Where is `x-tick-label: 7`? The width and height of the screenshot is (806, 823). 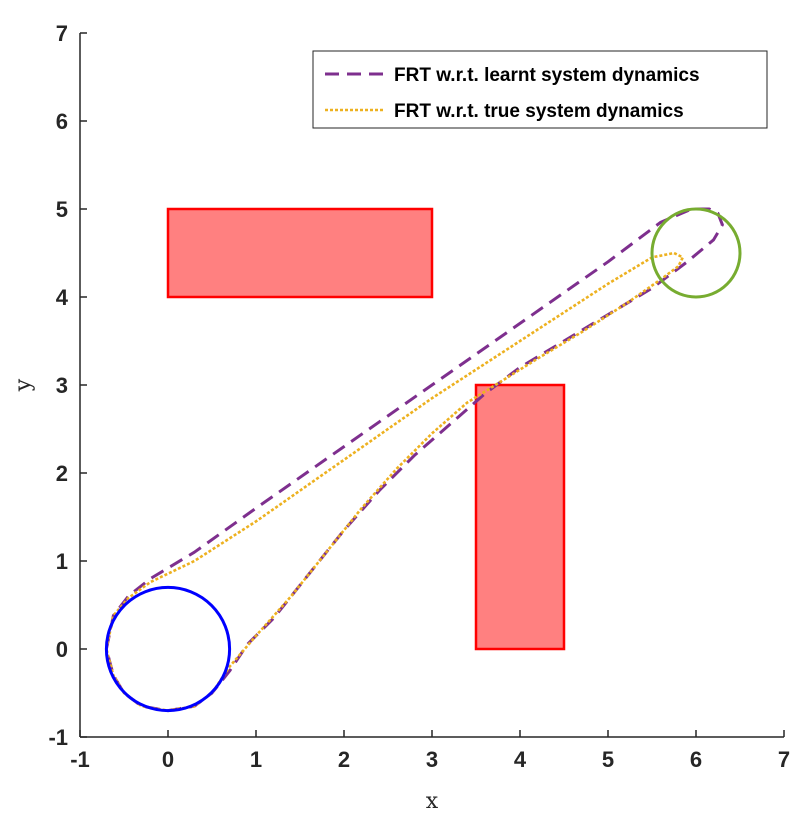
x-tick-label: 7 is located at coordinates (784, 759).